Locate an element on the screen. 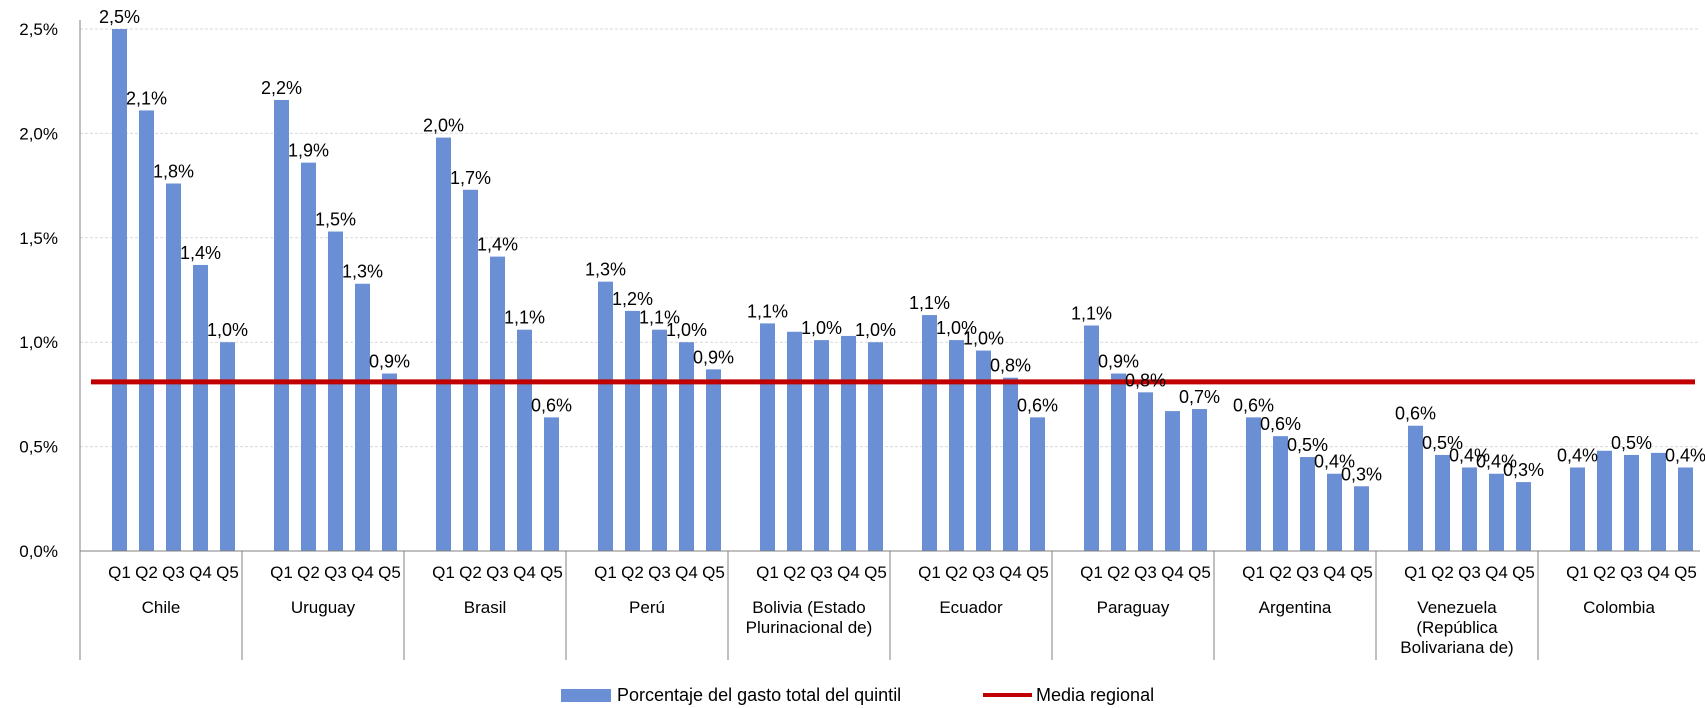  group-label: Ecuador is located at coordinates (971, 607).